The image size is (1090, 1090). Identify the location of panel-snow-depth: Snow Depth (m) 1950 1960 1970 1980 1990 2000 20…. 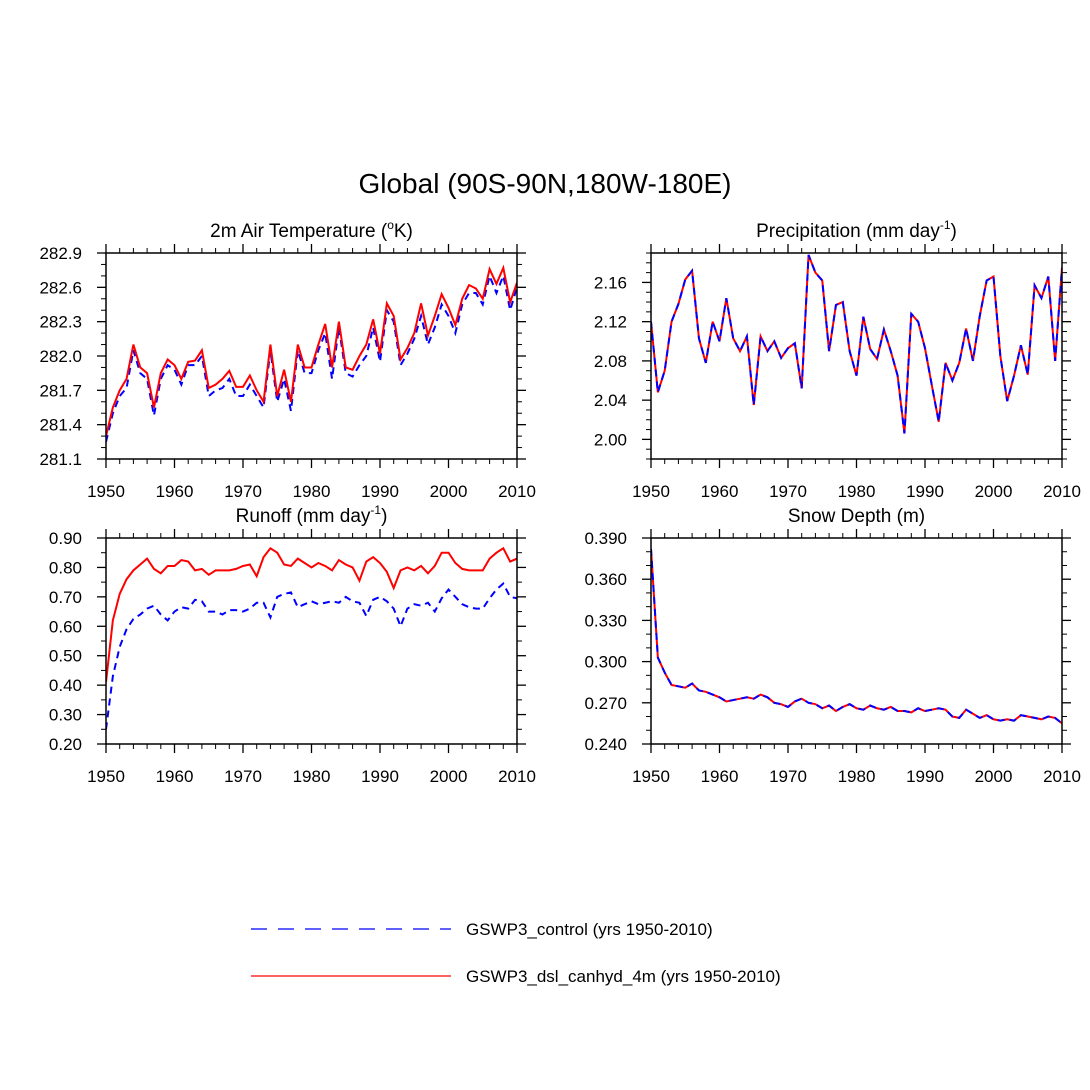
(832, 646).